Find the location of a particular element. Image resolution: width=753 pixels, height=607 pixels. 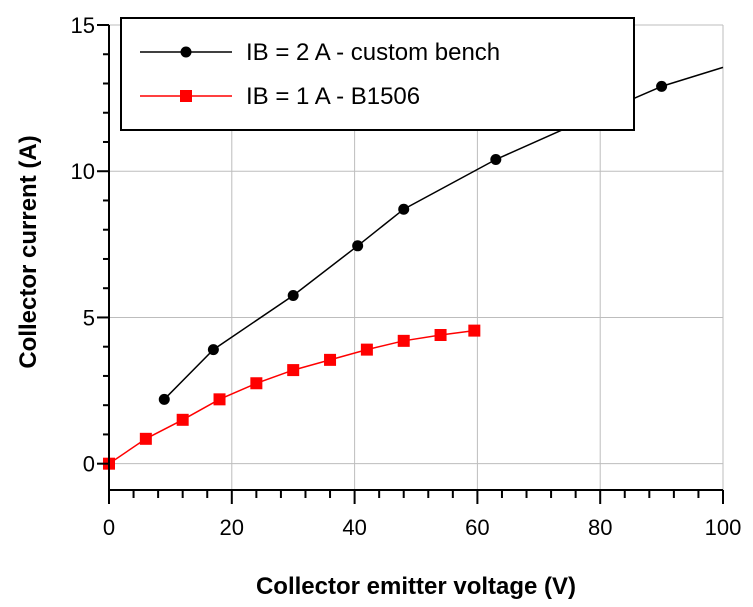

x-tick-label-3: 60 is located at coordinates (477, 527).